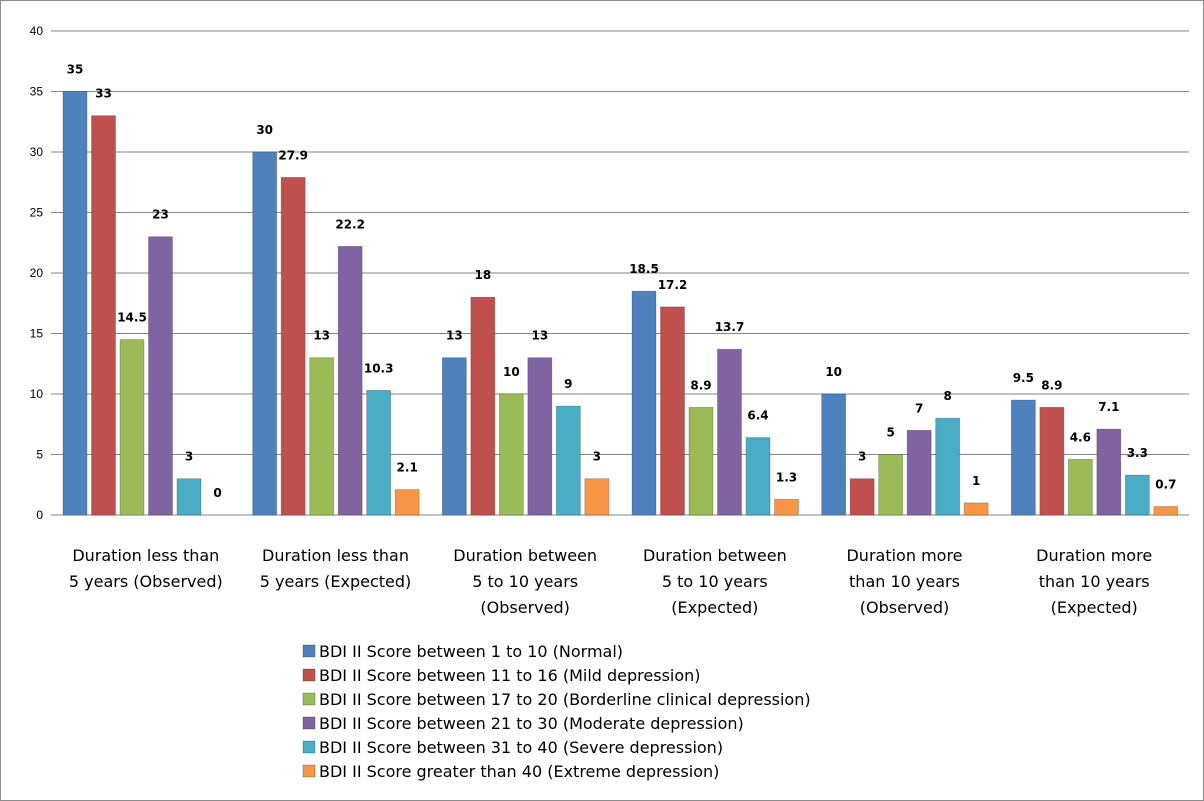 The width and height of the screenshot is (1204, 801). Describe the element at coordinates (350, 224) in the screenshot. I see `data-label: 22.2` at that location.